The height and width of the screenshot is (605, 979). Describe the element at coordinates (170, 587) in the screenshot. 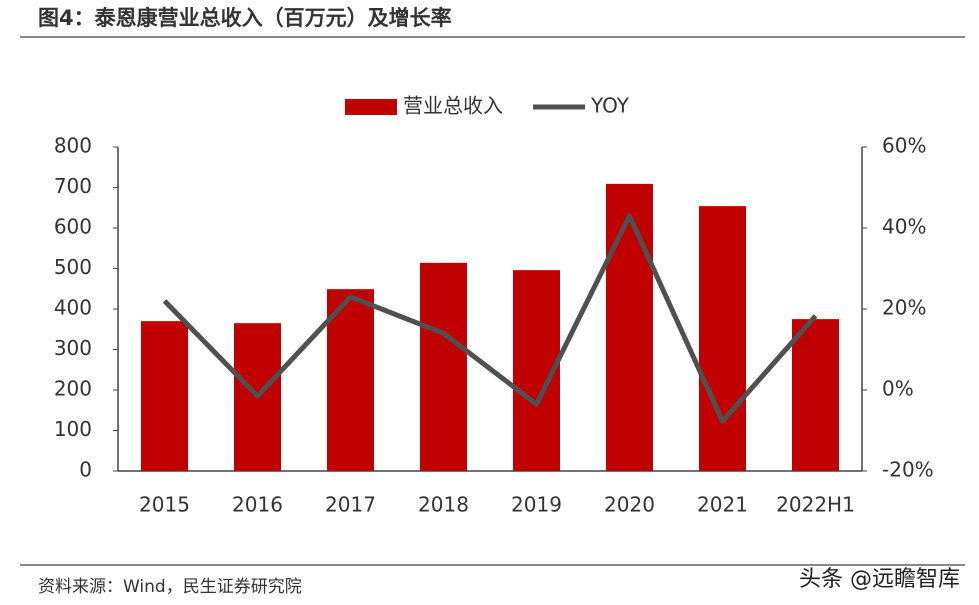

I see `source: 资料来源：Wind，民生证券研究院` at that location.